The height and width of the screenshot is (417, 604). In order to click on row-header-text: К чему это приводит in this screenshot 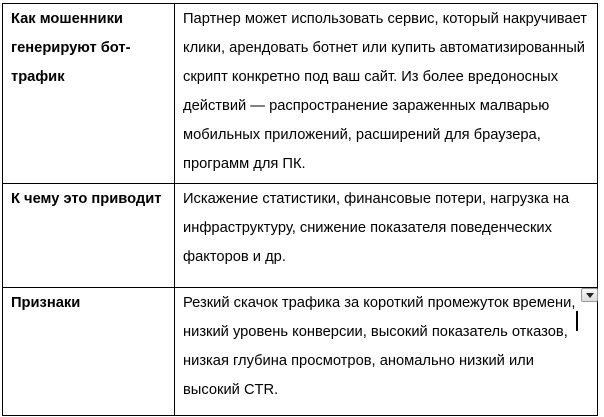, I will do `click(86, 199)`.